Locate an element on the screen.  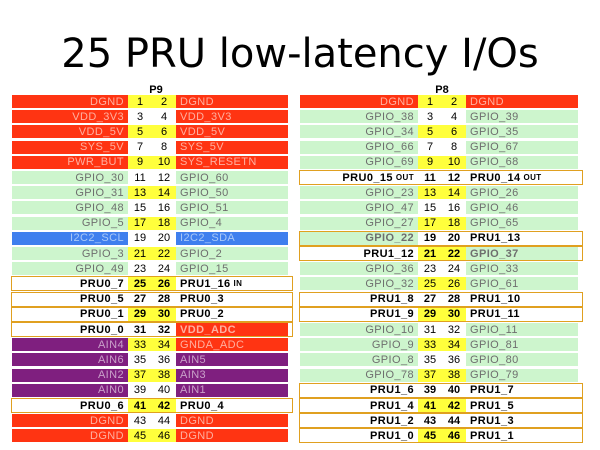
pin-number-left: 41 is located at coordinates (140, 405).